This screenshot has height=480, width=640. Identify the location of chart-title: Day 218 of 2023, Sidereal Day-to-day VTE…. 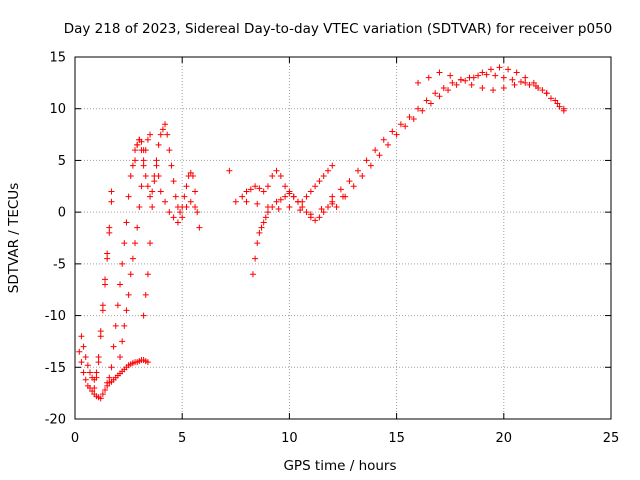
(338, 29).